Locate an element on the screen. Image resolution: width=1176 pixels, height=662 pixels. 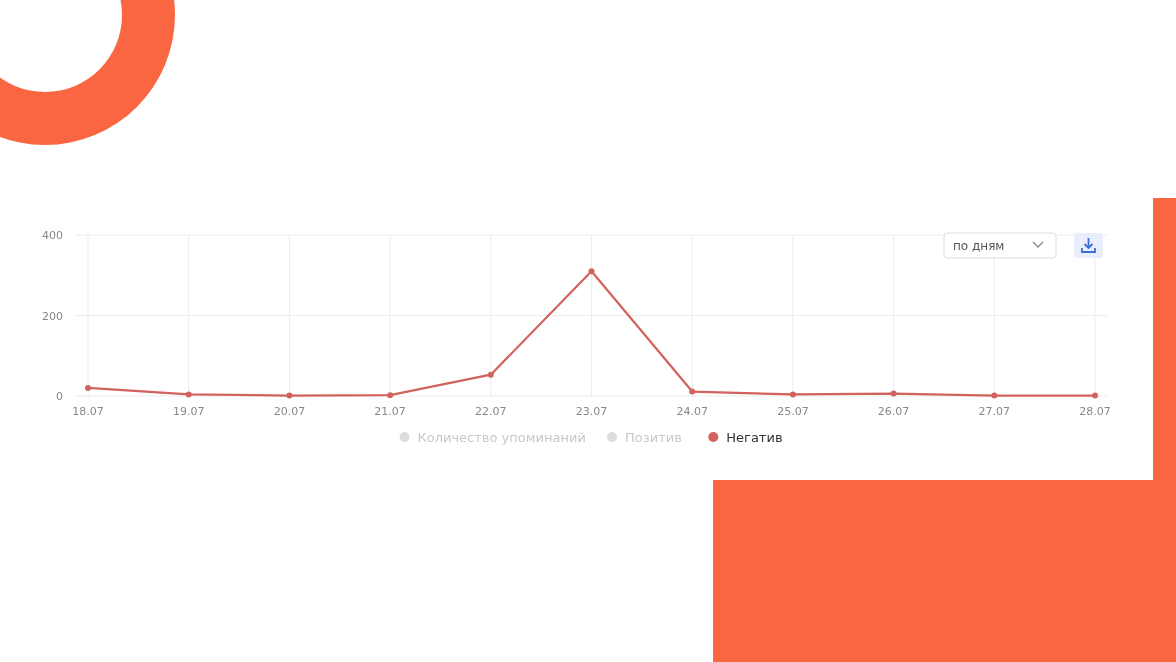
y-tick-label: 200 is located at coordinates (52, 316).